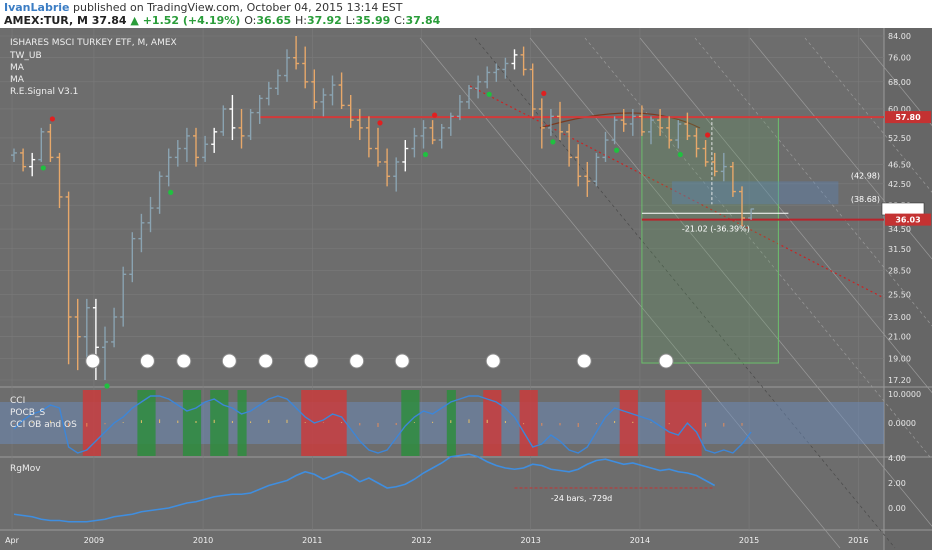 Image resolution: width=932 pixels, height=550 pixels. What do you see at coordinates (134, 20) in the screenshot?
I see `up-arrow-icon: ▲` at bounding box center [134, 20].